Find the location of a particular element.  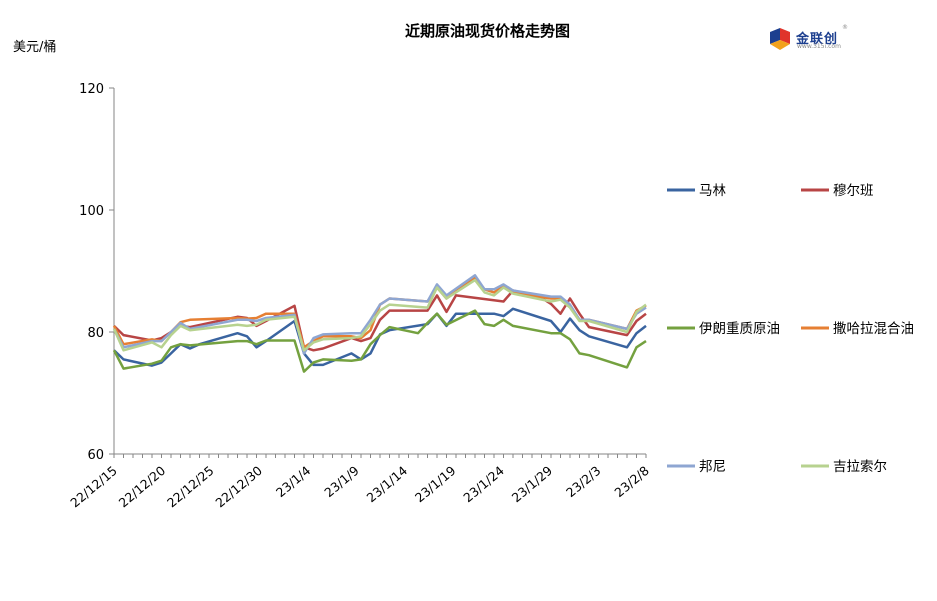

x-tick-label: 22/12/25 is located at coordinates (190, 487).